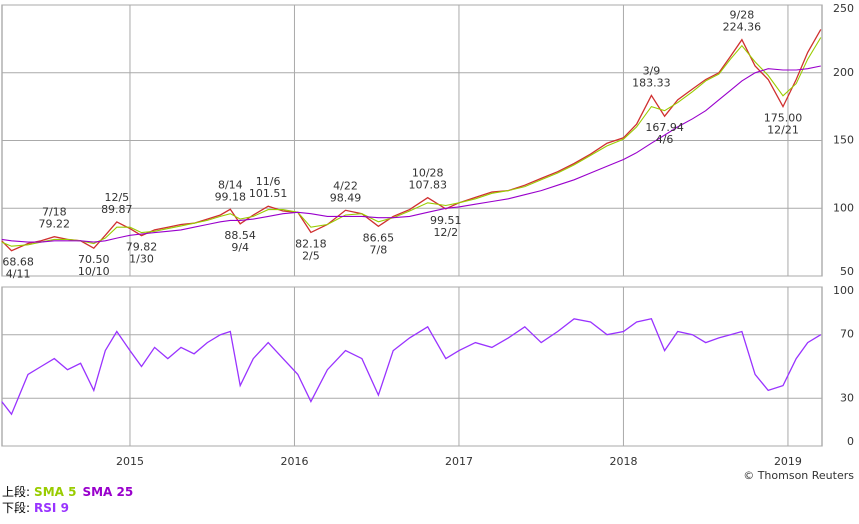 This screenshot has width=859, height=524. Describe the element at coordinates (94, 271) in the screenshot. I see `annotation-text: 10/10` at that location.